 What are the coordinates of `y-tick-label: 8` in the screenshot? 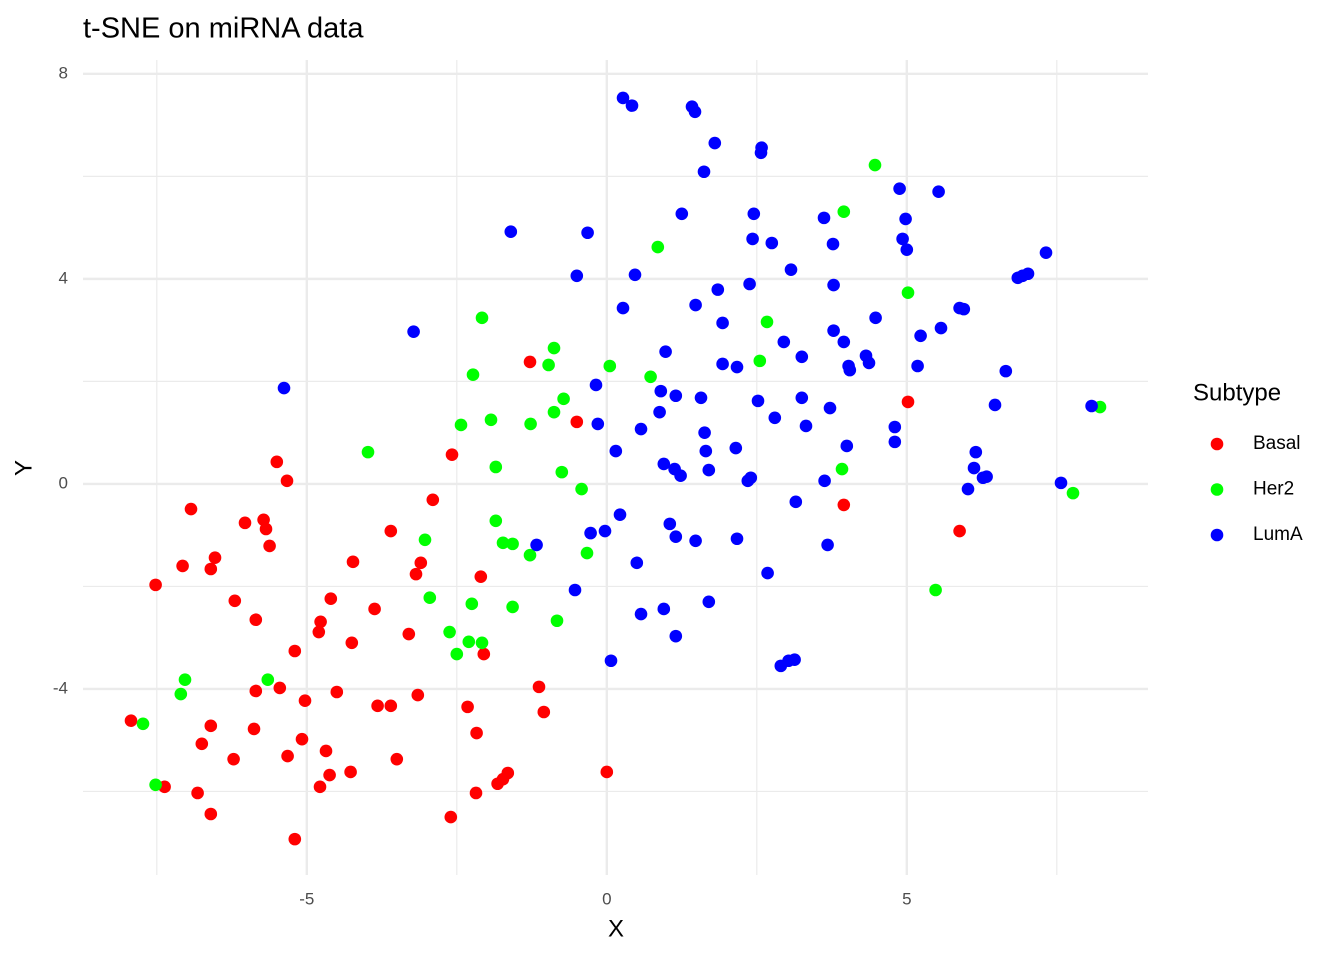 It's located at (63, 72).